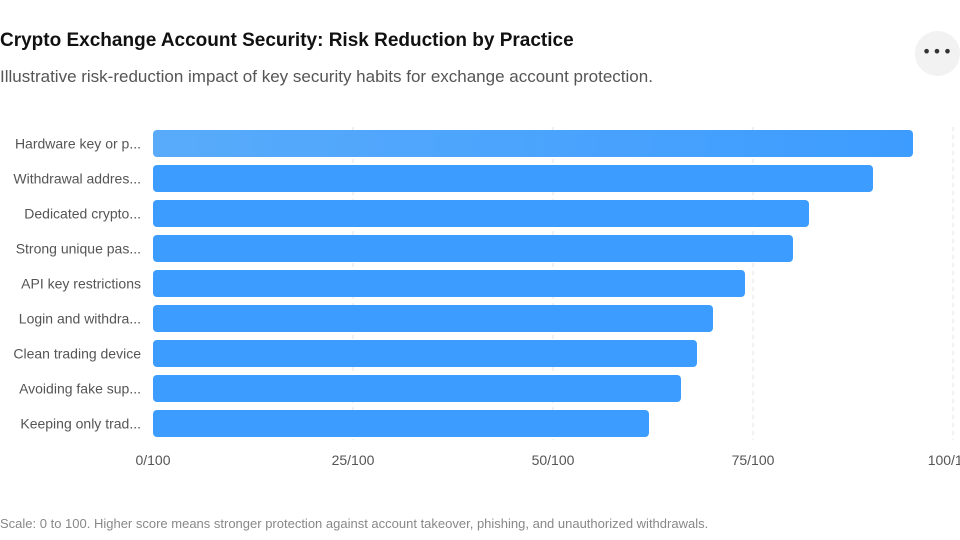  I want to click on x-tick-label: 100/100, so click(944, 460).